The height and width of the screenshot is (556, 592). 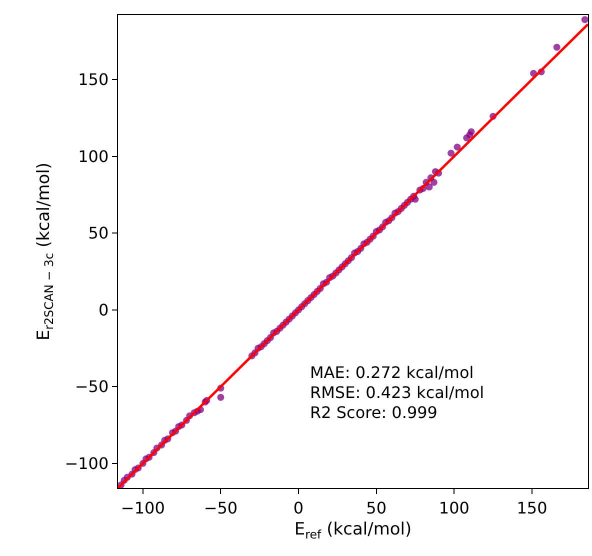 What do you see at coordinates (93, 156) in the screenshot?
I see `y-tick-label: 100` at bounding box center [93, 156].